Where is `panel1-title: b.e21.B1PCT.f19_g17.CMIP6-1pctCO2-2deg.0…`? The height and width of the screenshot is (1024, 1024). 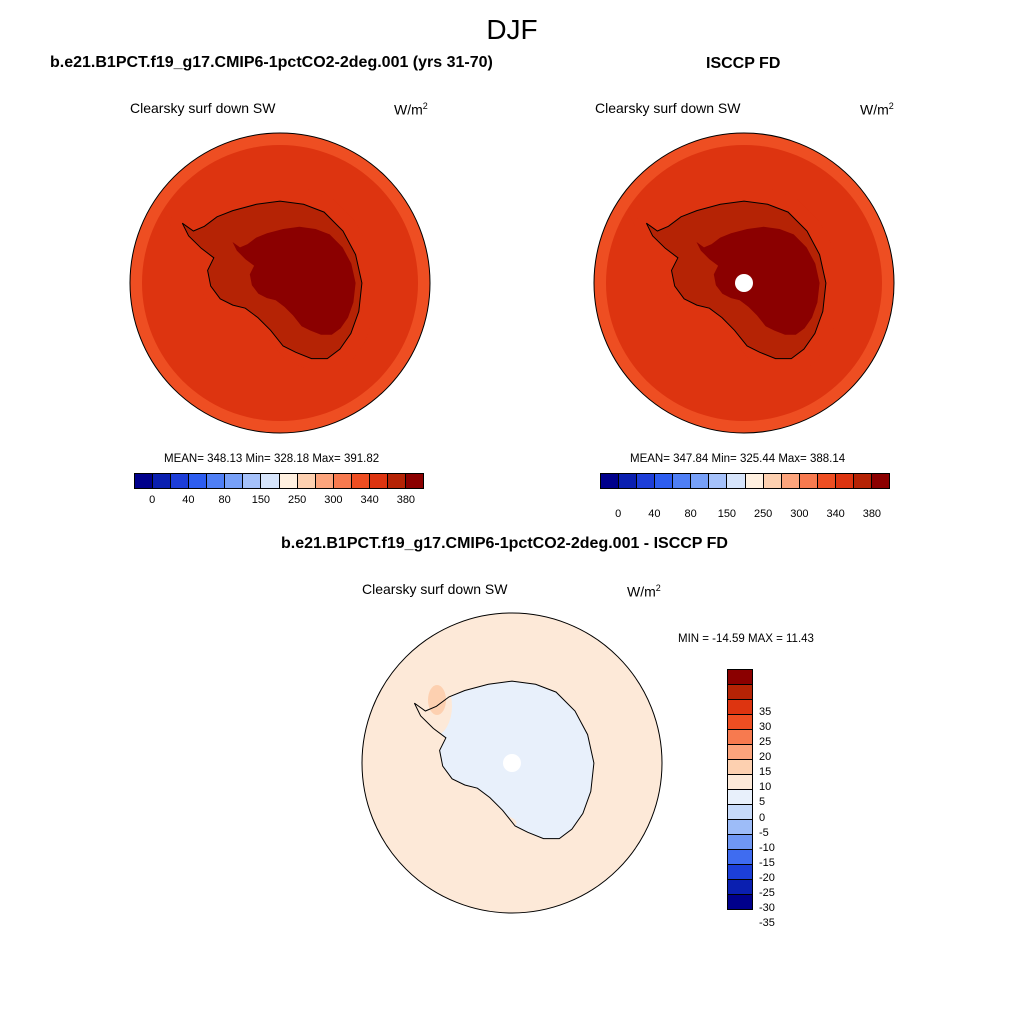
panel1-title: b.e21.B1PCT.f19_g17.CMIP6-1pctCO2-2deg.0… is located at coordinates (271, 62).